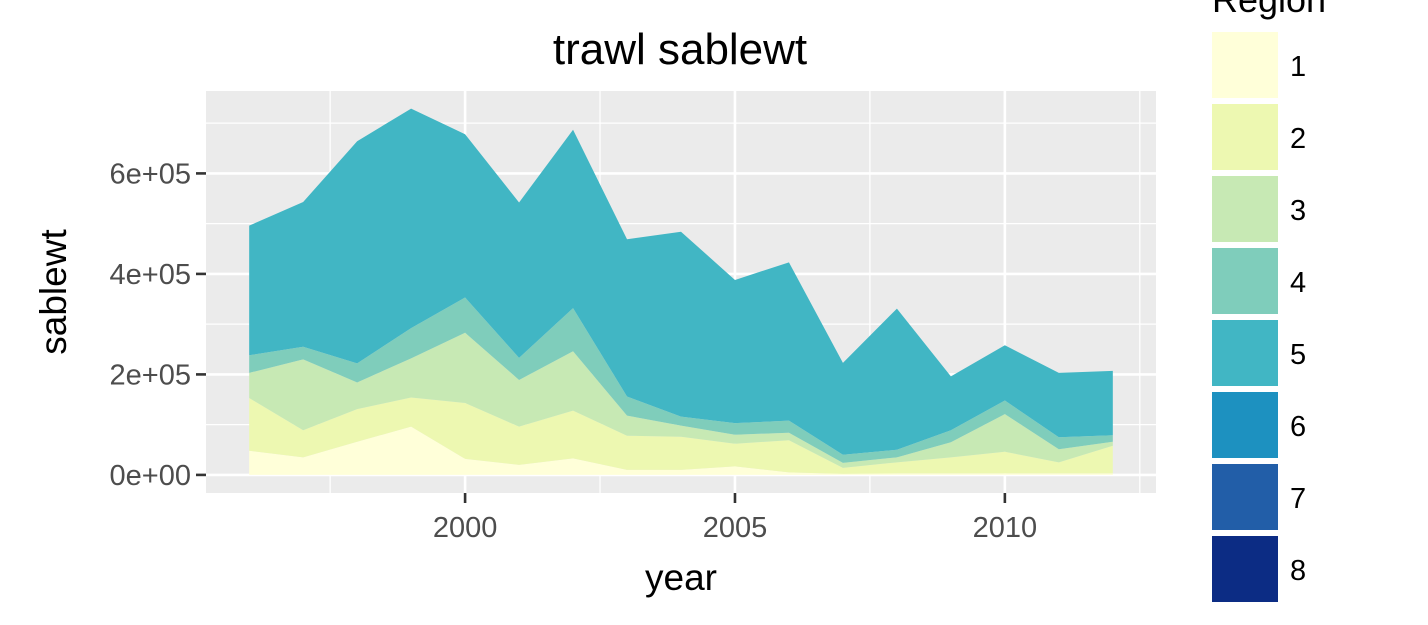 The height and width of the screenshot is (625, 1428). What do you see at coordinates (1298, 571) in the screenshot?
I see `legend-label: 8` at bounding box center [1298, 571].